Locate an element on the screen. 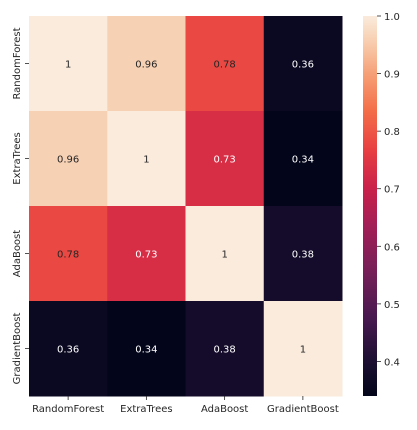 The height and width of the screenshot is (430, 417). heatmap-cell-GradientBoost-RandomForest is located at coordinates (68, 349).